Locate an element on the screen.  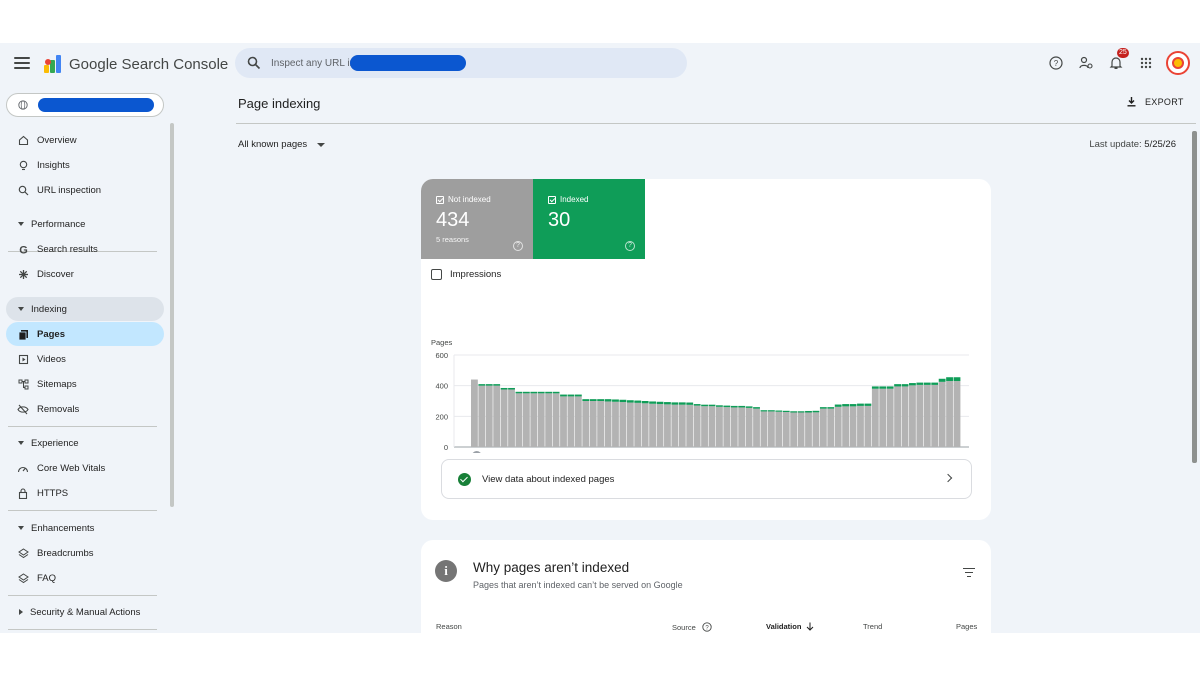
help-button: ? is located at coordinates (1056, 63).